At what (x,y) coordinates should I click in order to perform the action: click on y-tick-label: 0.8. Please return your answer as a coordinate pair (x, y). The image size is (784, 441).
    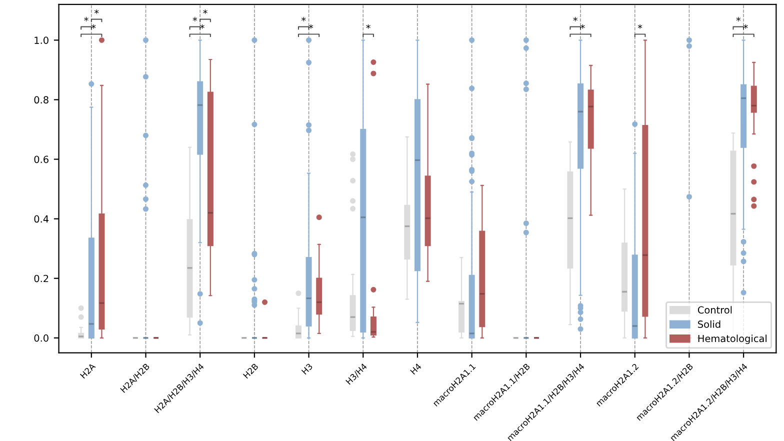
    Looking at the image, I should click on (41, 100).